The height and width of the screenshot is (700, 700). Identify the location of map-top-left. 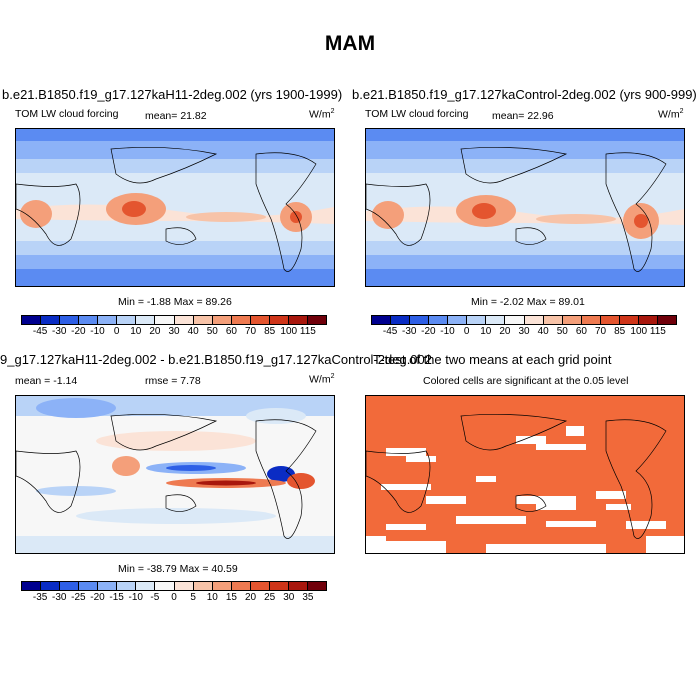
(175, 207).